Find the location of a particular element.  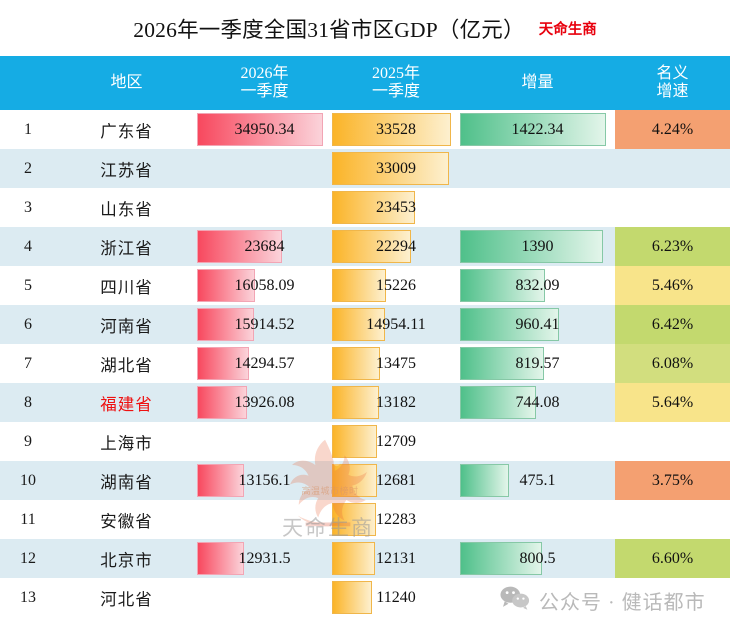

cell-delta: 1390 is located at coordinates (537, 246).